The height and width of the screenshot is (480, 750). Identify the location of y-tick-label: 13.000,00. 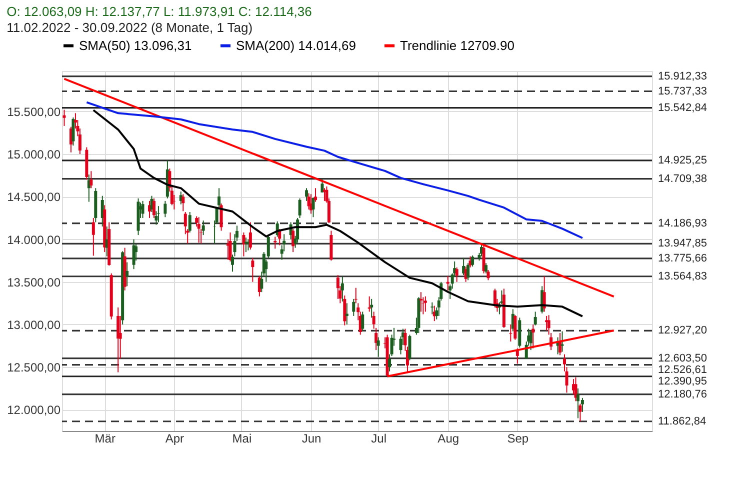
(34, 325).